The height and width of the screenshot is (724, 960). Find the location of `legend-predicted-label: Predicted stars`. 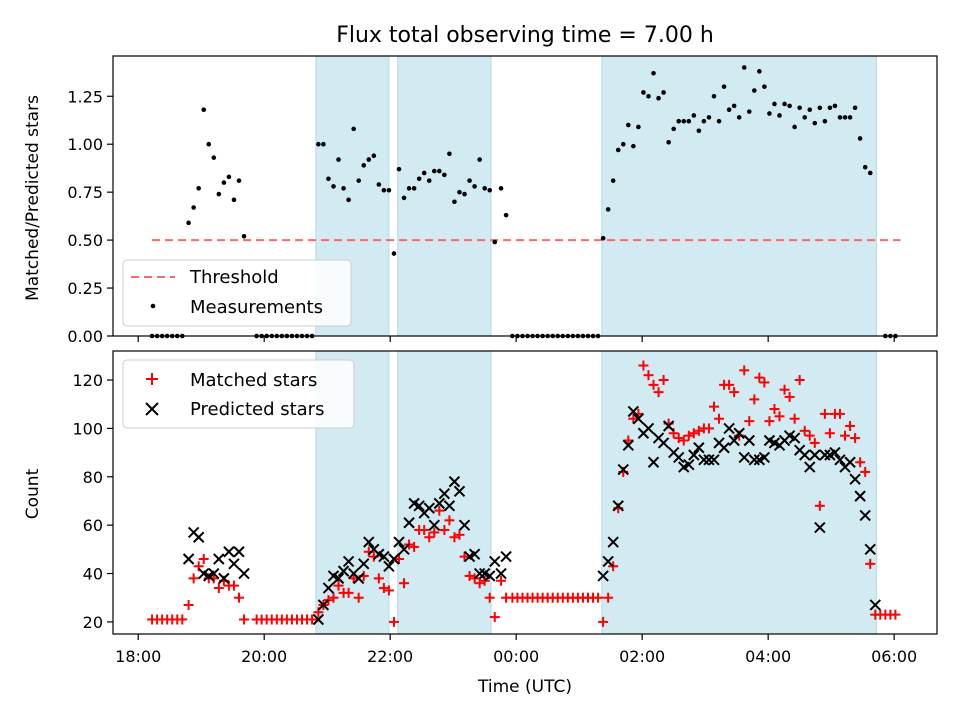

legend-predicted-label: Predicted stars is located at coordinates (257, 409).